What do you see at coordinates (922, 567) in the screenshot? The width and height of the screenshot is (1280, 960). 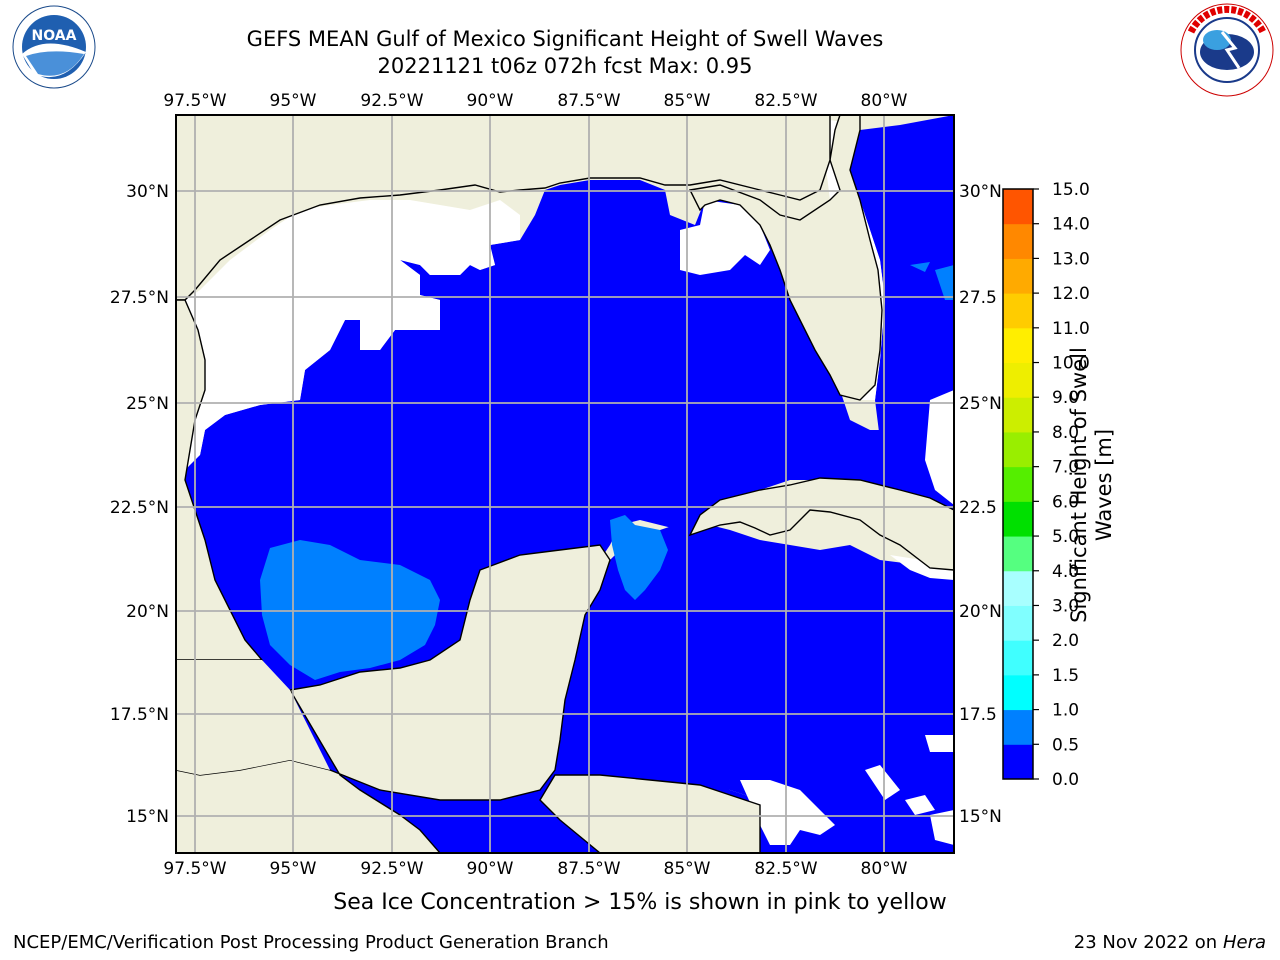 I see `nodata-cuba-south` at bounding box center [922, 567].